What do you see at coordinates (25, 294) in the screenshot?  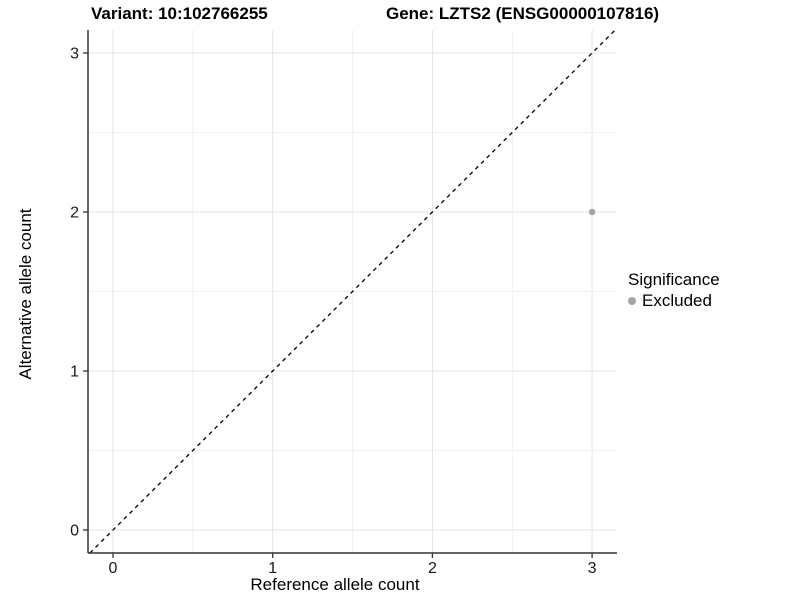 I see `y-axis-title: Alternative allele count` at bounding box center [25, 294].